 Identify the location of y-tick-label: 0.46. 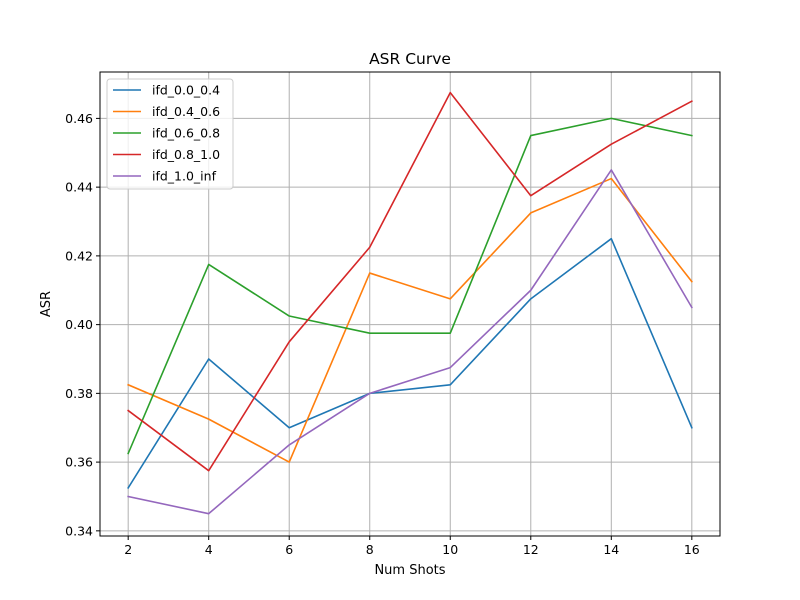
(79, 118).